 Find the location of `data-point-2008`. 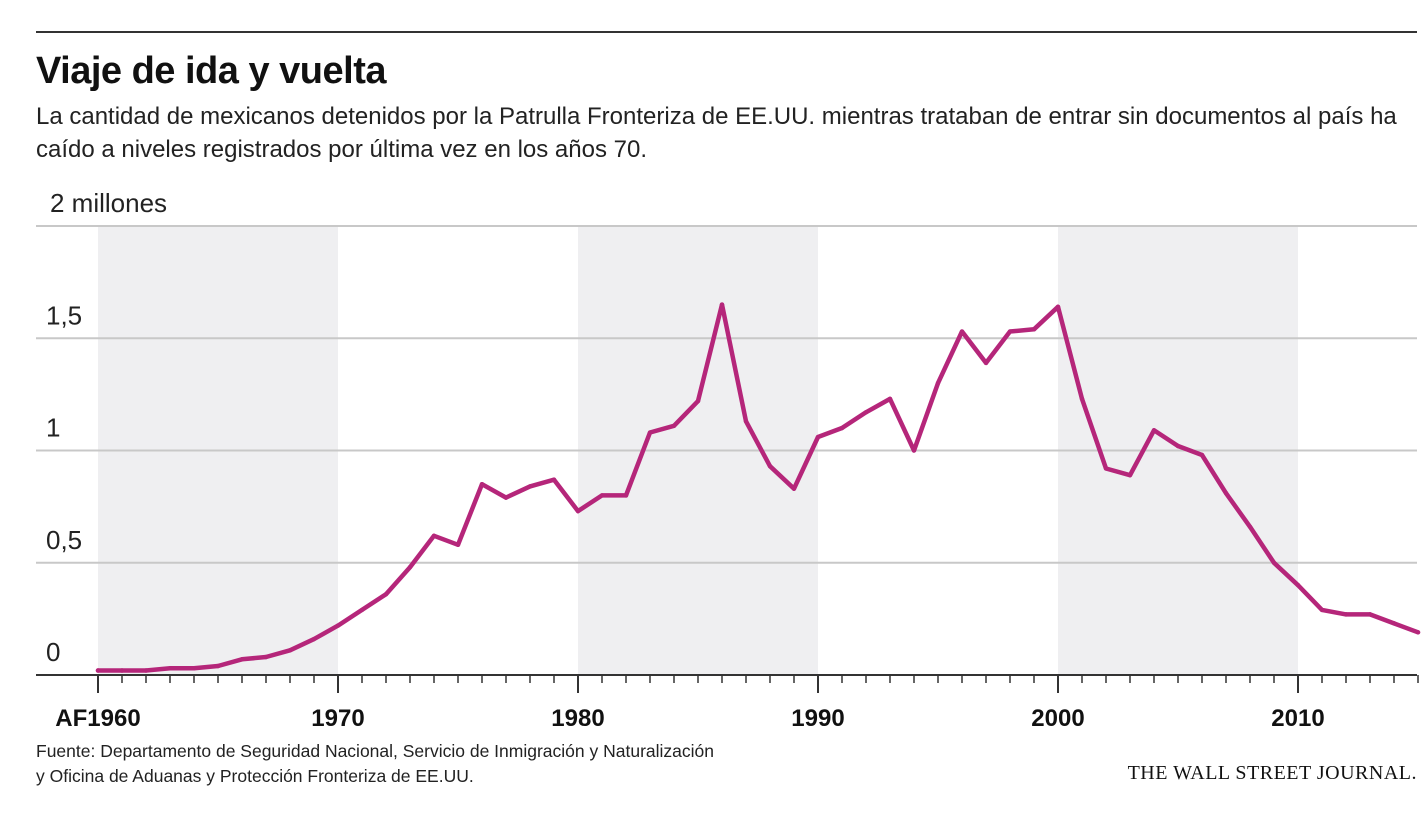

data-point-2008 is located at coordinates (1250, 527).